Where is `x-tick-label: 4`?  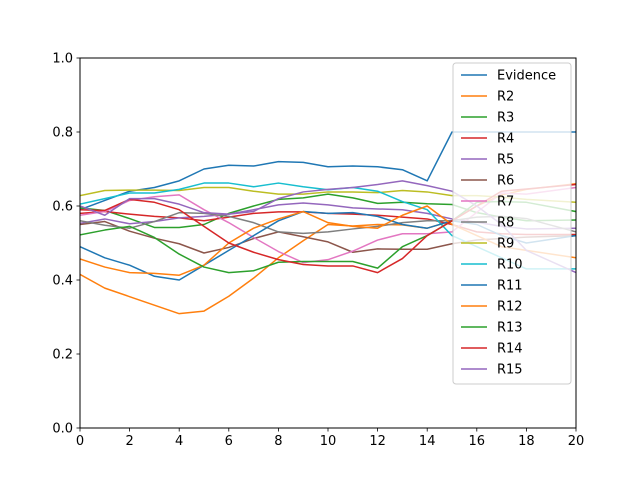
x-tick-label: 4 is located at coordinates (179, 441).